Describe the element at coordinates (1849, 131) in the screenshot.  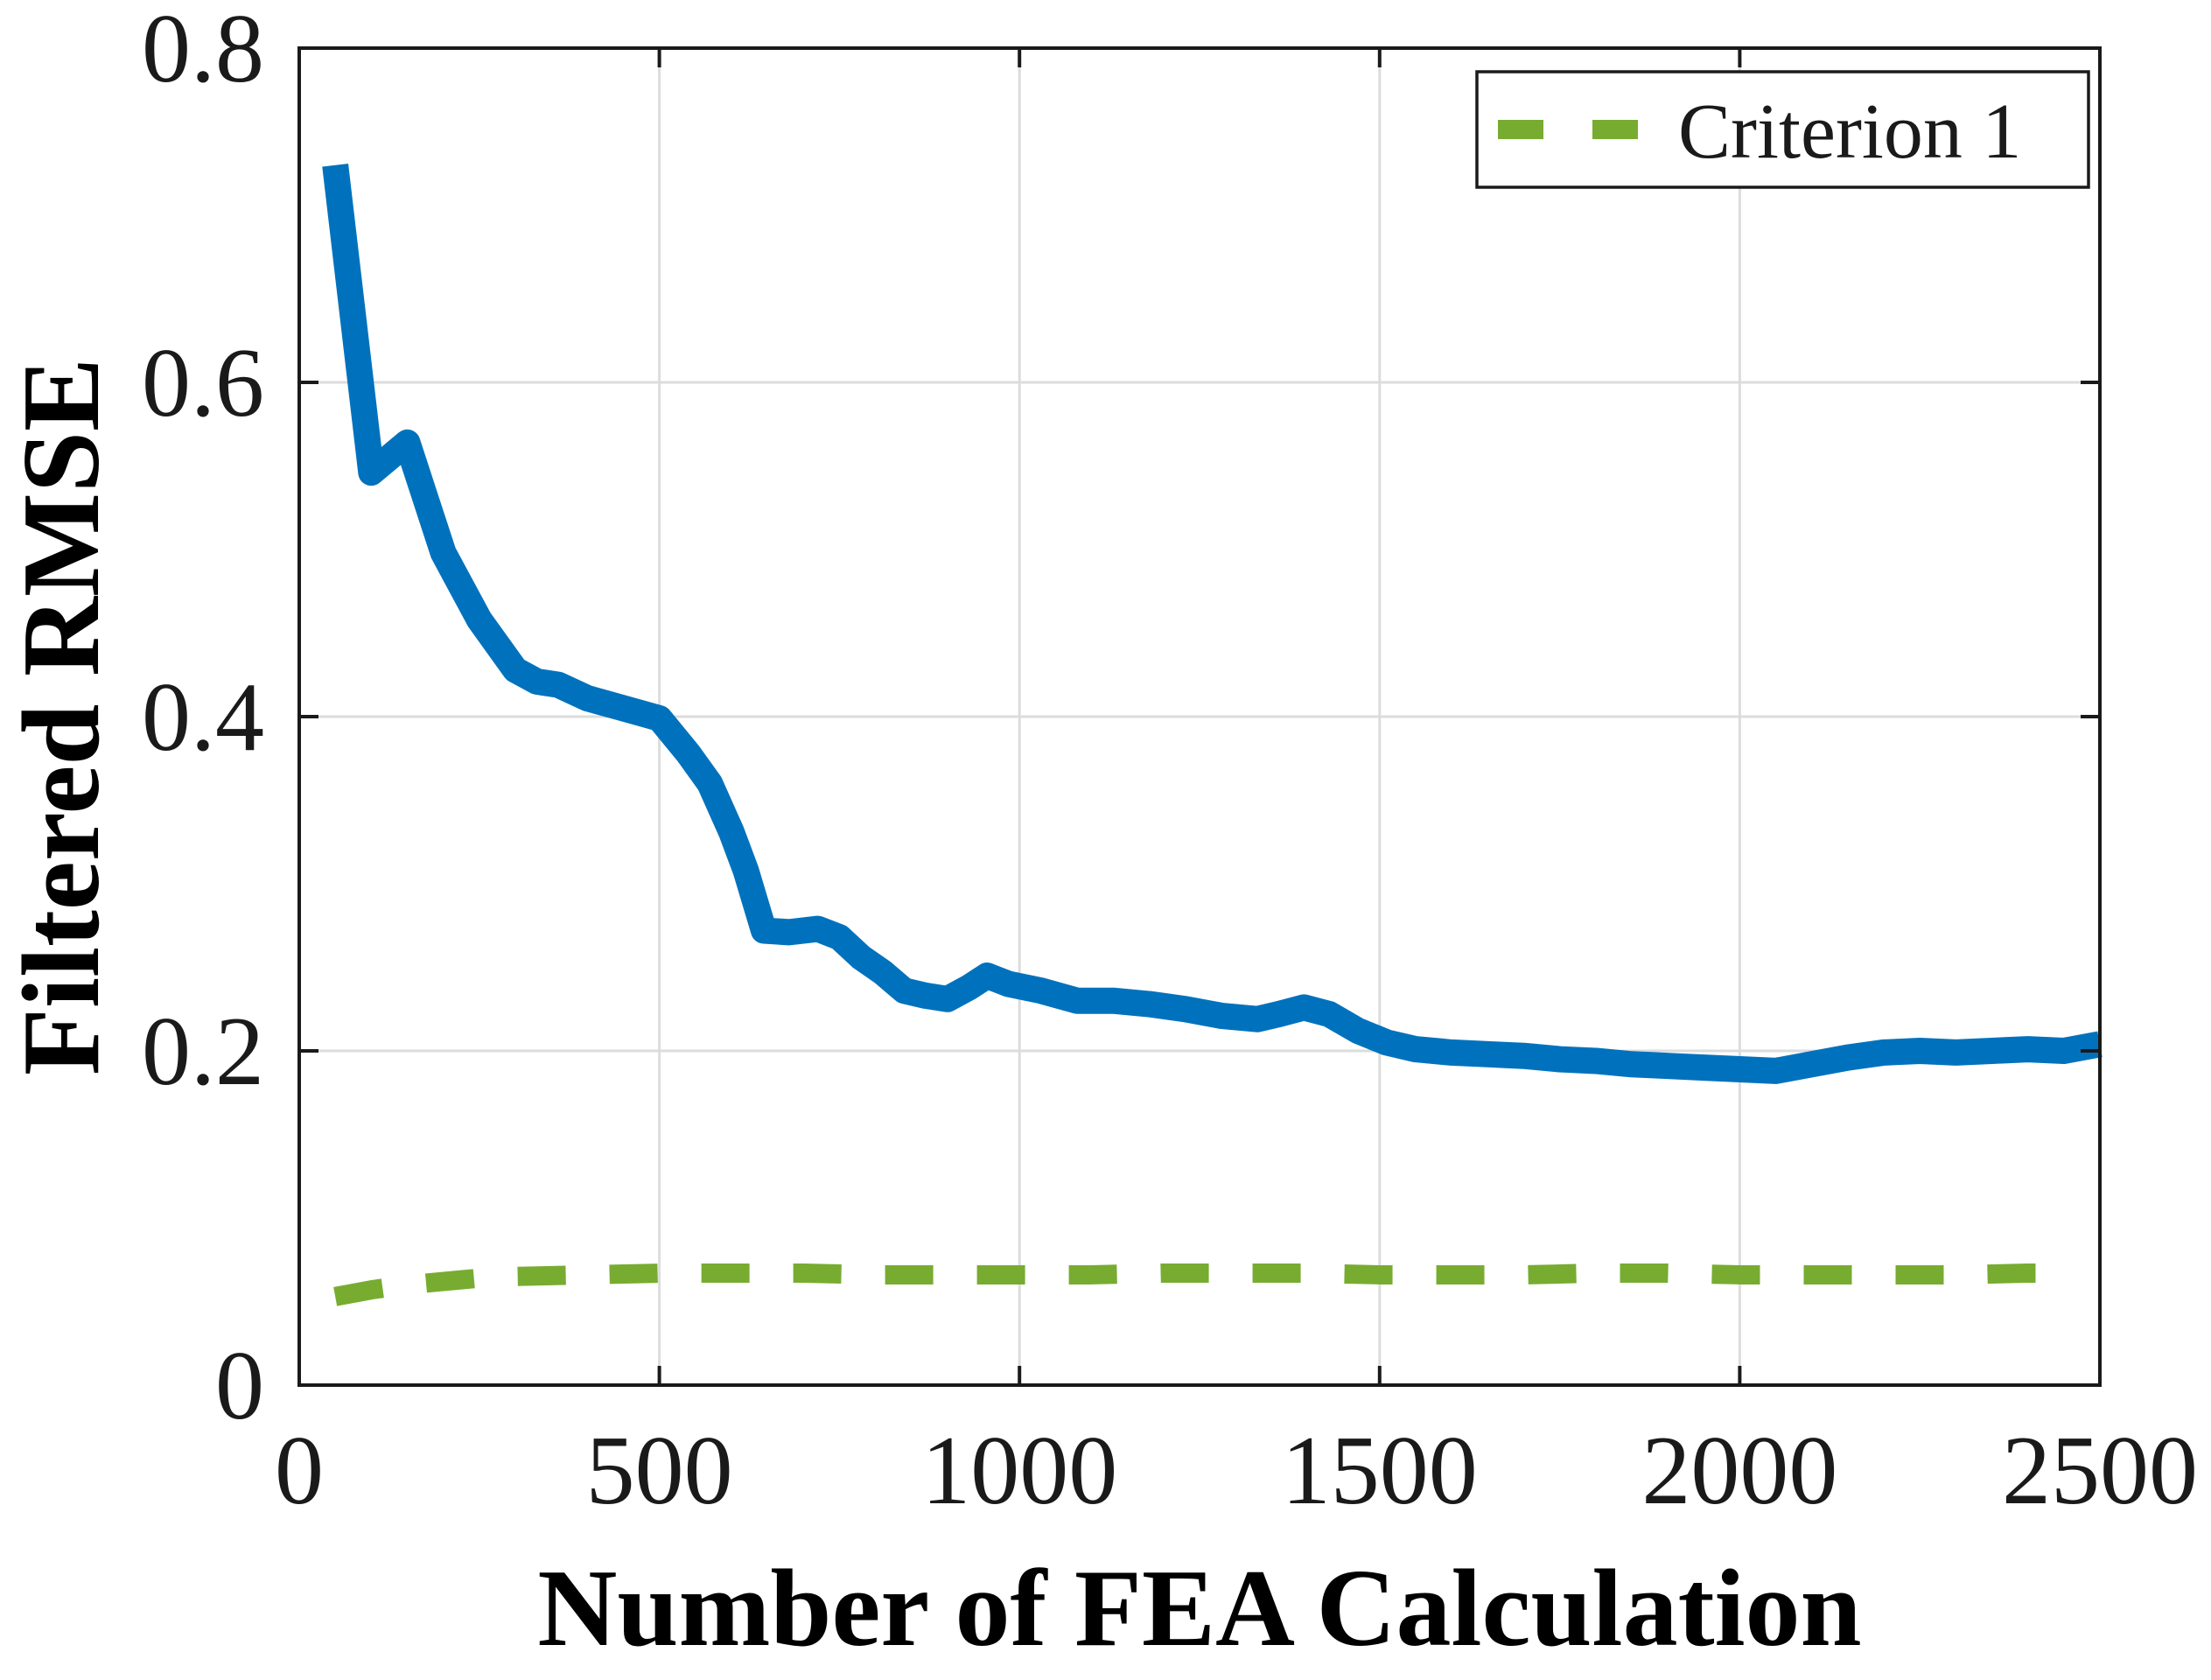
I see `legend-label-criterion-1: Criterion 1` at that location.